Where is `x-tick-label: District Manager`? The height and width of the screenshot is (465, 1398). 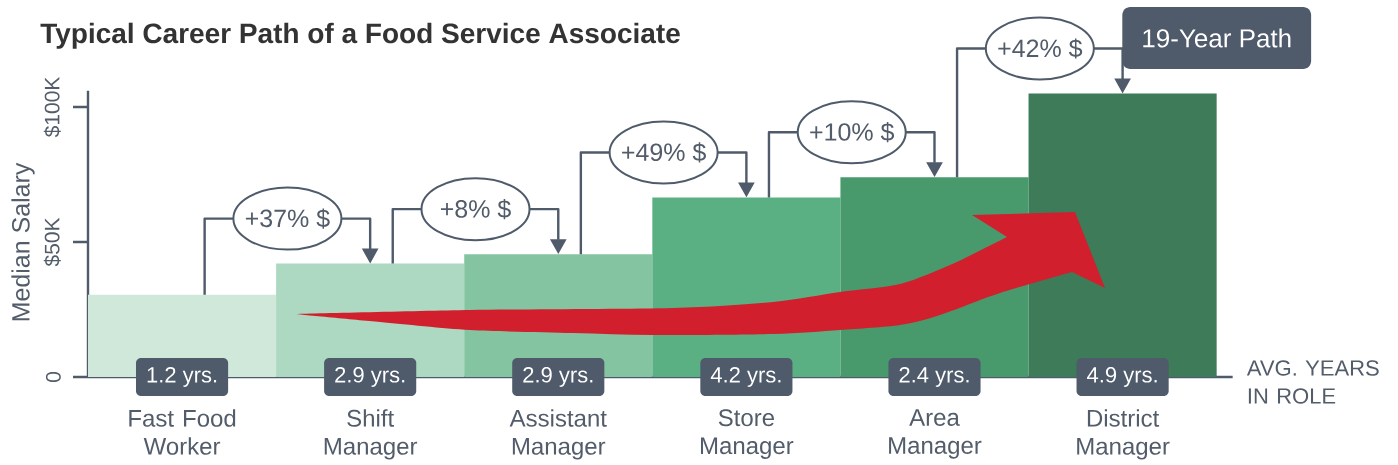 x-tick-label: District Manager is located at coordinates (1123, 434).